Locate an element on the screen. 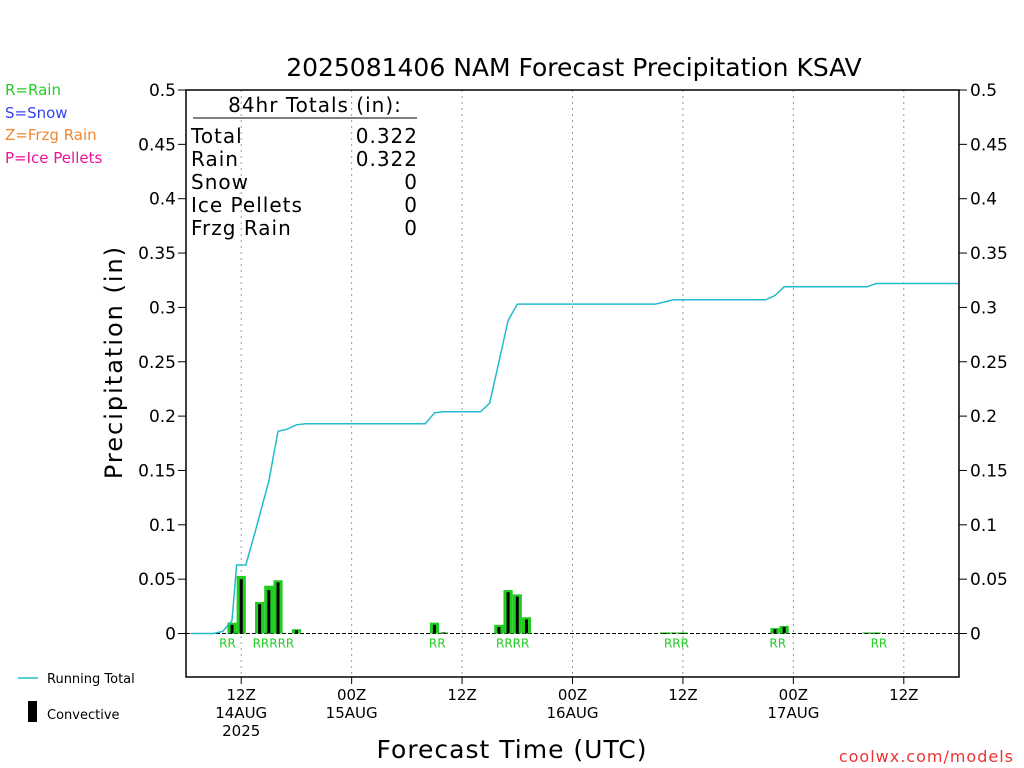 This screenshot has height=768, width=1024. y-axis-left: 0 0.05 0.1 0.15 0.2 0.25 0.3 0.35 0.4 0.45 0.5 is located at coordinates (162, 363).